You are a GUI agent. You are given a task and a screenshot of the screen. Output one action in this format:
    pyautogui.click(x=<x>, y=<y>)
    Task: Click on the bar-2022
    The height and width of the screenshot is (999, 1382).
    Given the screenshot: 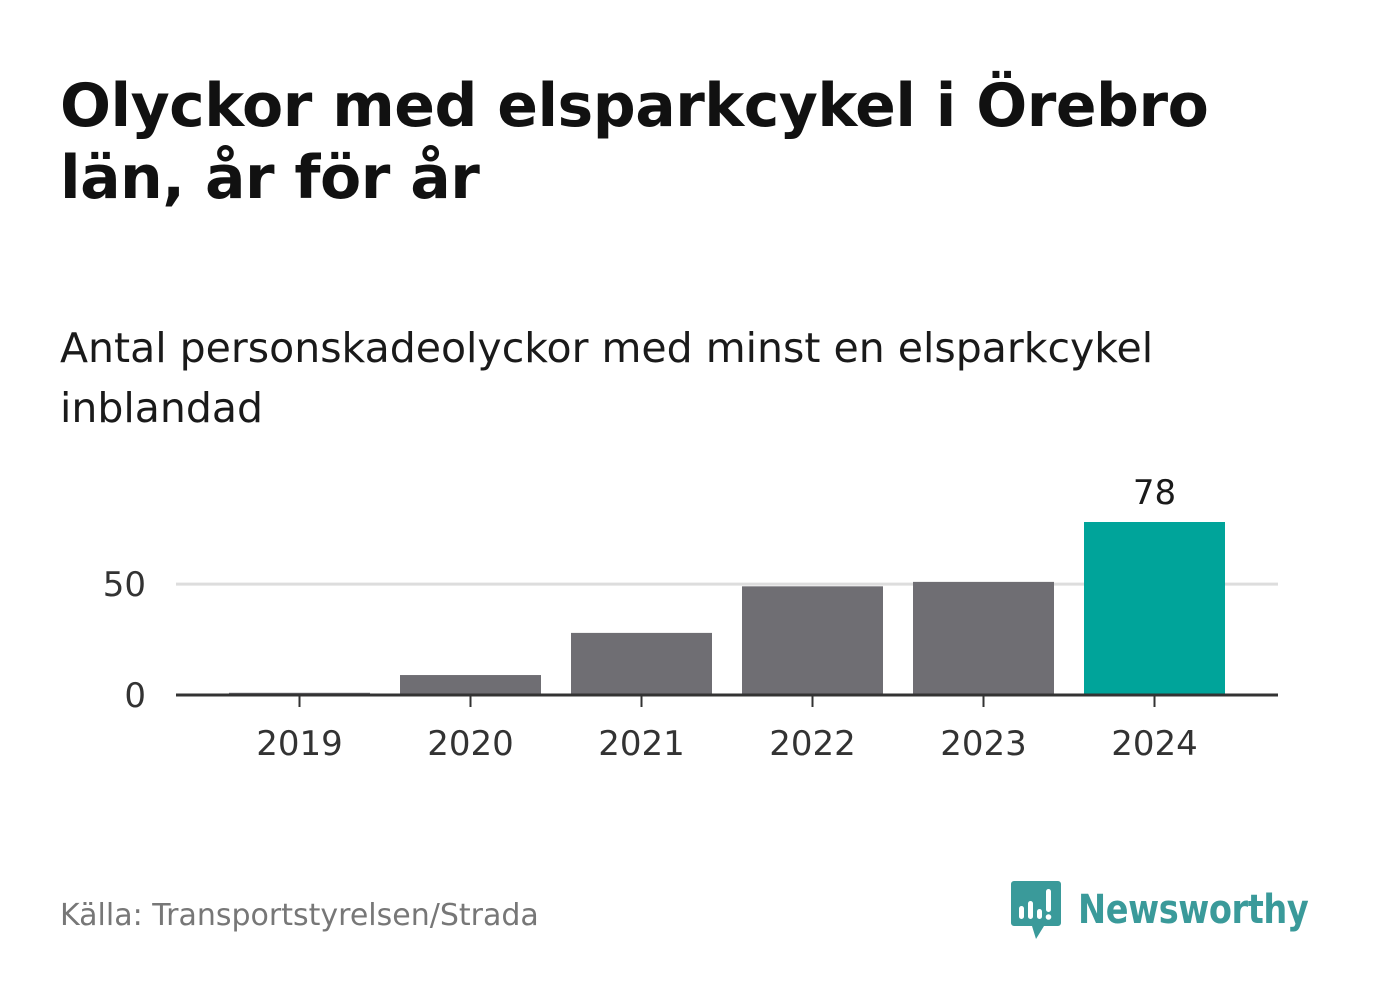 What is the action you would take?
    pyautogui.click(x=812, y=640)
    